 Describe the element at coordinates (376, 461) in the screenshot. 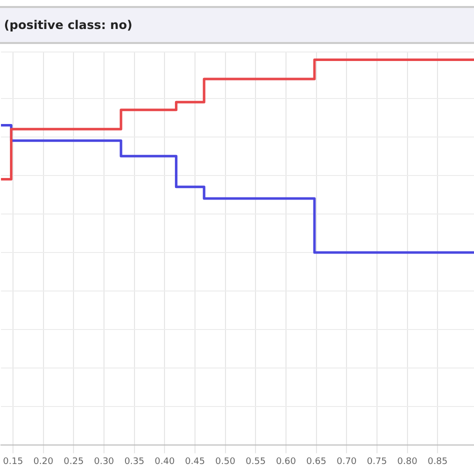

I see `x-tick-label: 0.75` at that location.